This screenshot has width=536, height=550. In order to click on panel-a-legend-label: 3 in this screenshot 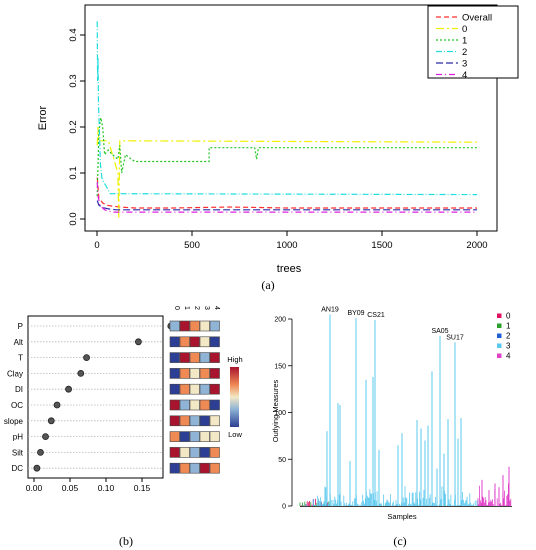, I will do `click(464, 64)`.